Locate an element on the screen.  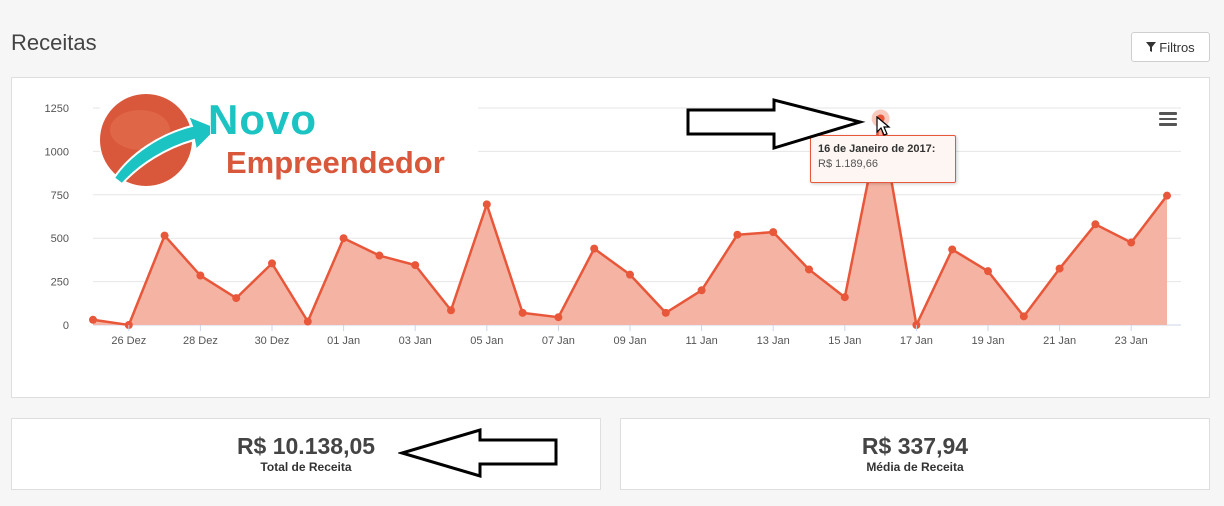
x-tick-label: 23 Jan is located at coordinates (1131, 341).